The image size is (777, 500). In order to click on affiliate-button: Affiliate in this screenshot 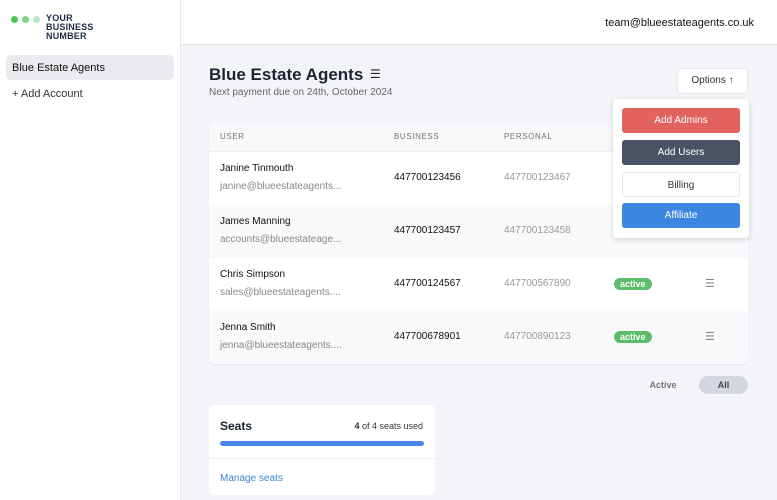, I will do `click(681, 215)`.